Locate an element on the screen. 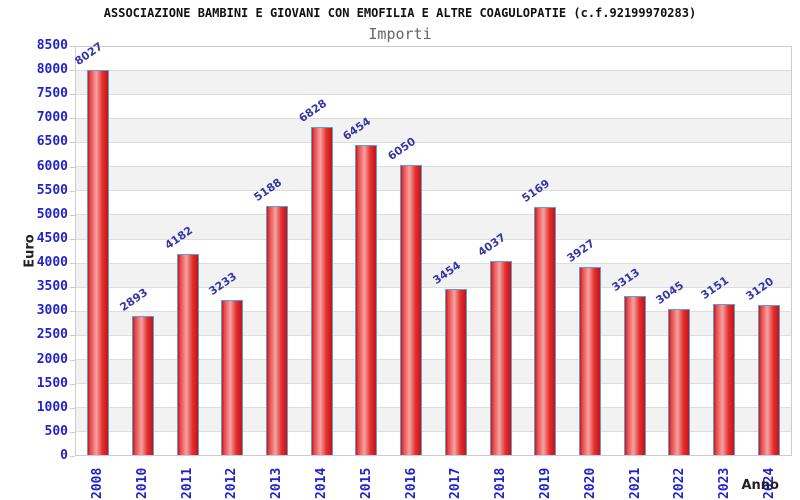  x-label-slot: 2020 is located at coordinates (590, 480).